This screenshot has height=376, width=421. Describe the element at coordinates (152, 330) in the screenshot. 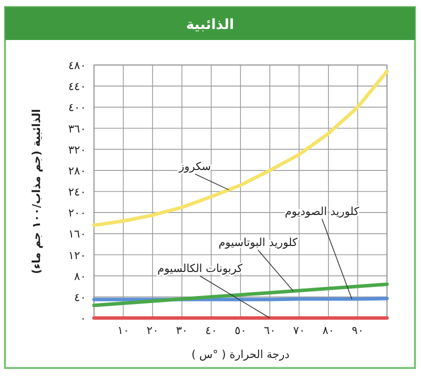

I see `x-tick-label: ٢٠` at that location.